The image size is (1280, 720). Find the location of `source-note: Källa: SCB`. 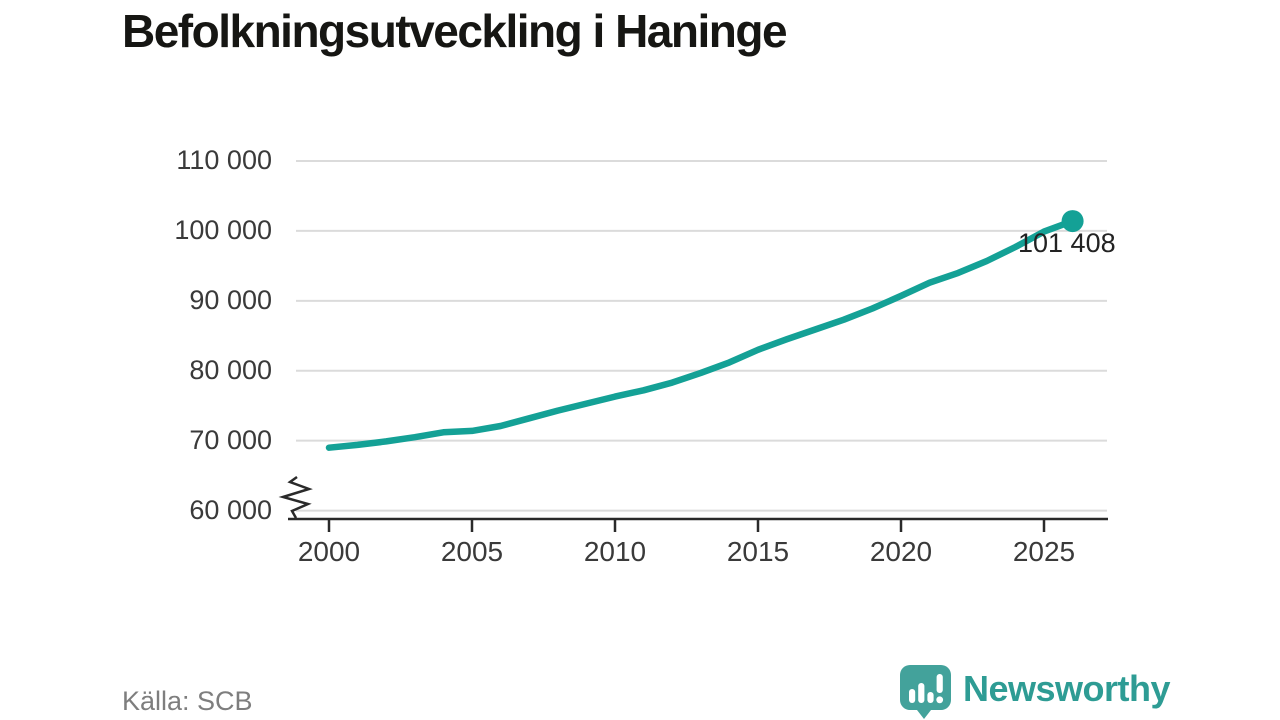

source-note: Källa: SCB is located at coordinates (187, 701).